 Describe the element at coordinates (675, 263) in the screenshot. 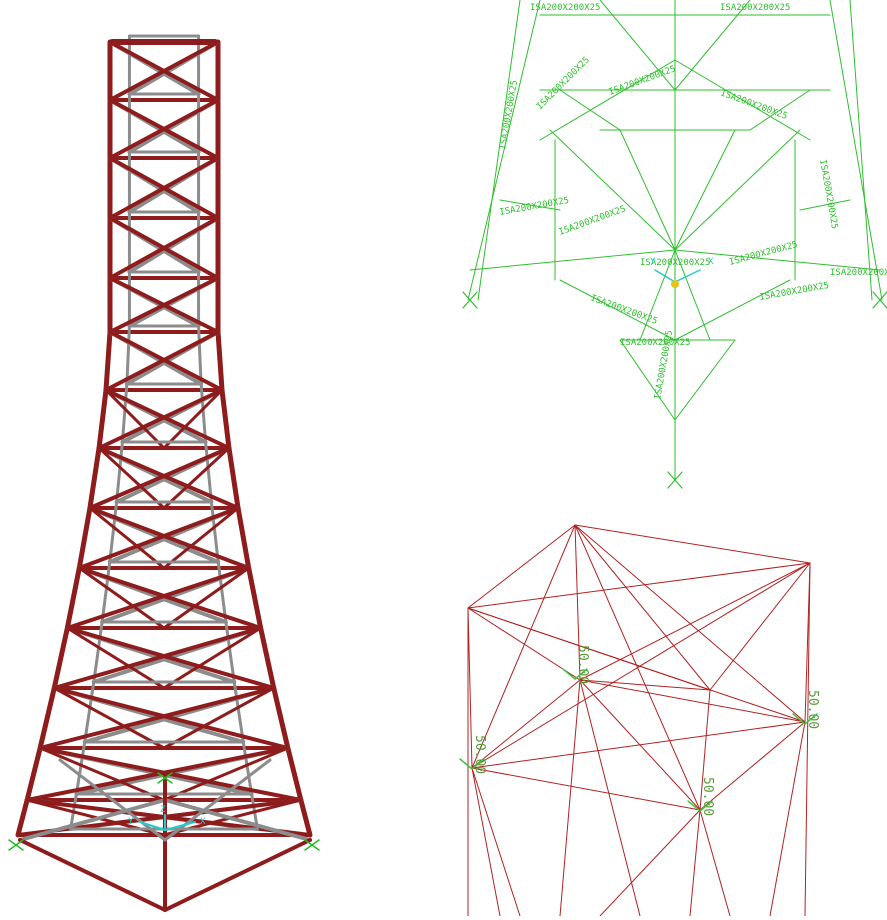

I see `member-label: ISA200X200X25` at that location.